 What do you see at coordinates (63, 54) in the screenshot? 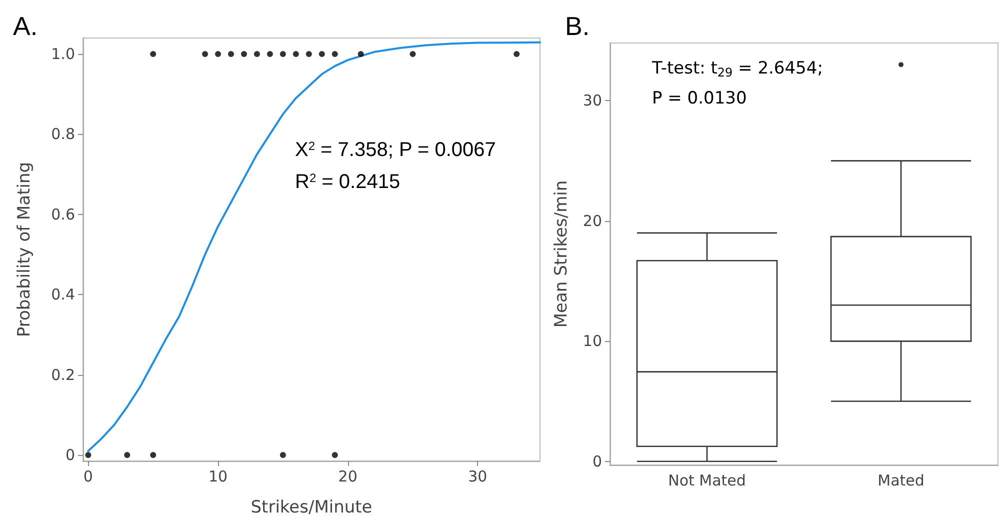
I see `y-tick-label: 1.0` at bounding box center [63, 54].